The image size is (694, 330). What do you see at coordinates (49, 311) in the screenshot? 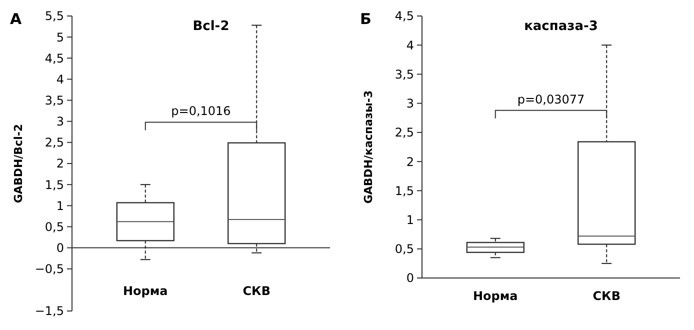
I see `y-tick-label: −1,5` at bounding box center [49, 311].